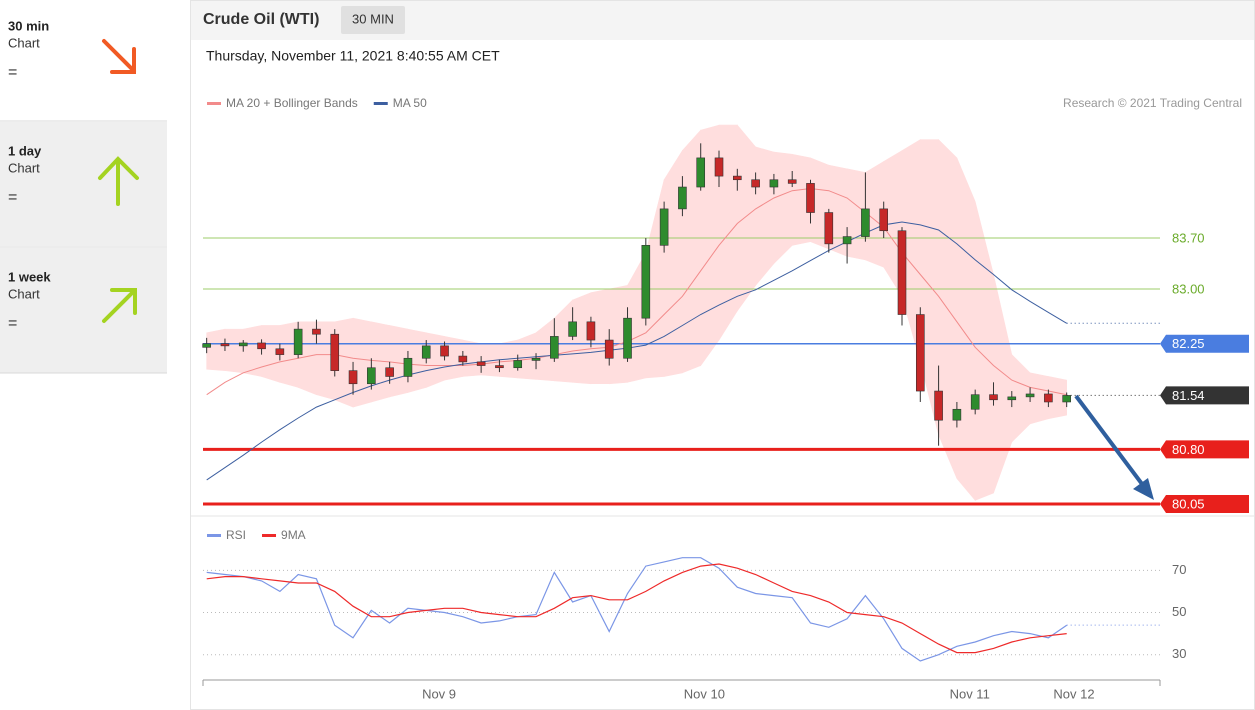 This screenshot has height=710, width=1255. What do you see at coordinates (1073, 693) in the screenshot?
I see `x-tick-label: Nov 12` at bounding box center [1073, 693].